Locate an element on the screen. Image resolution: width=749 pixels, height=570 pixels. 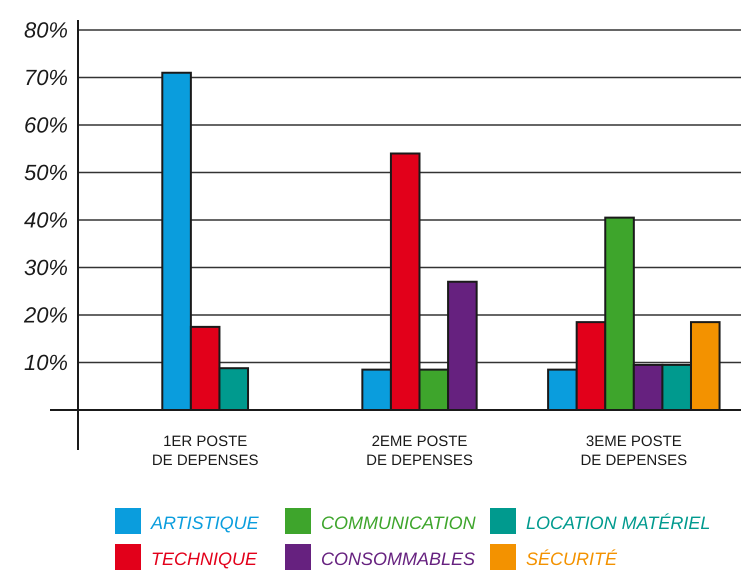
legend-label: SÉCURITÉ is located at coordinates (572, 559).